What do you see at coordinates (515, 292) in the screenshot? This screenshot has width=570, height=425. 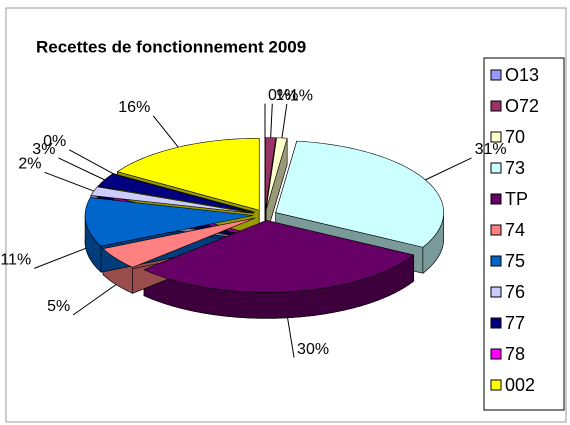 I see `legend-label: 76` at bounding box center [515, 292].